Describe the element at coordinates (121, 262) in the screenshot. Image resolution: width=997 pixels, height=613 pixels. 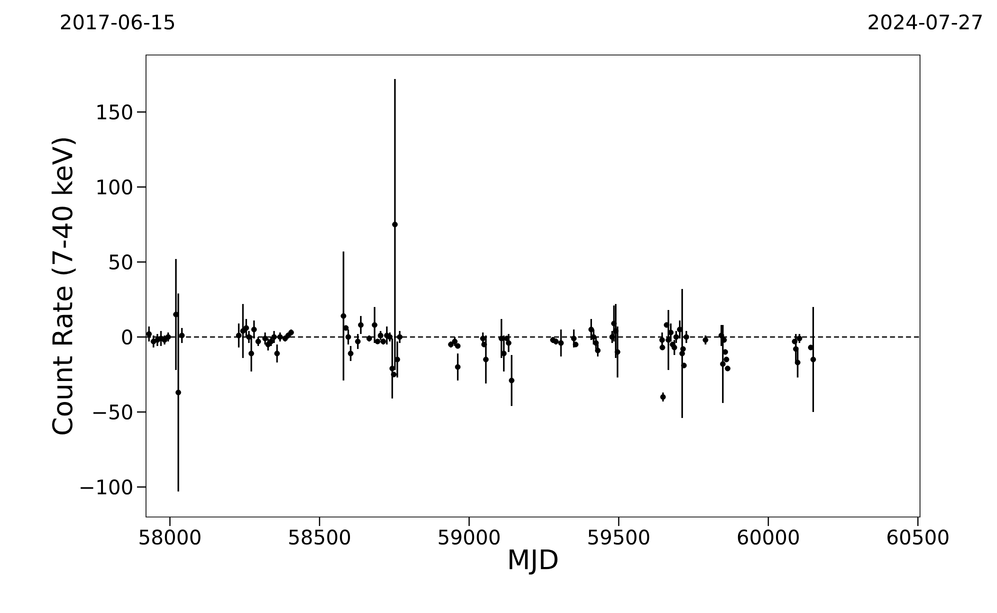
I see `y-tick-label: 50` at that location.